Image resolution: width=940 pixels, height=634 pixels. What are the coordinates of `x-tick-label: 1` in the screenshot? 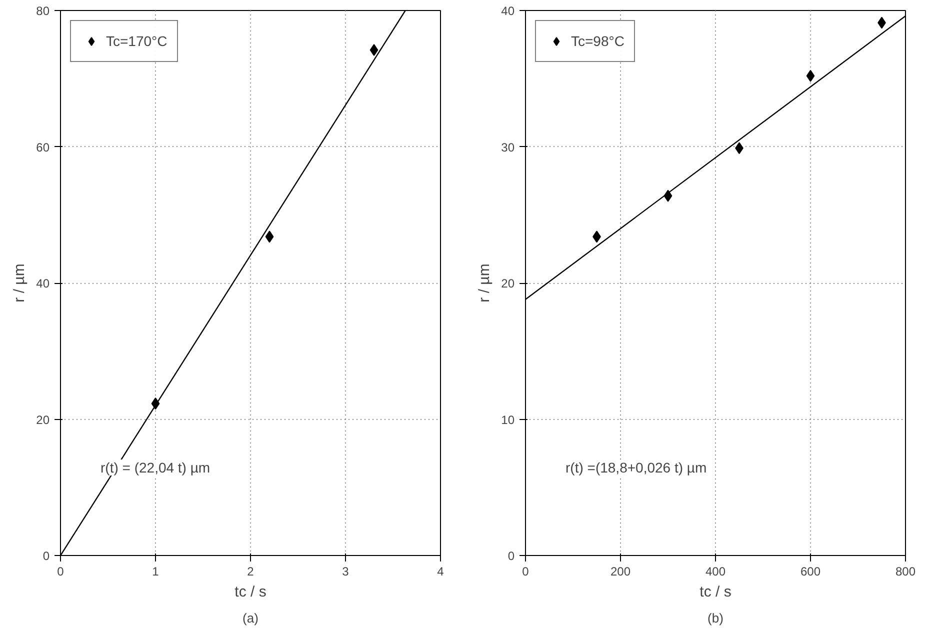 It's located at (156, 571).